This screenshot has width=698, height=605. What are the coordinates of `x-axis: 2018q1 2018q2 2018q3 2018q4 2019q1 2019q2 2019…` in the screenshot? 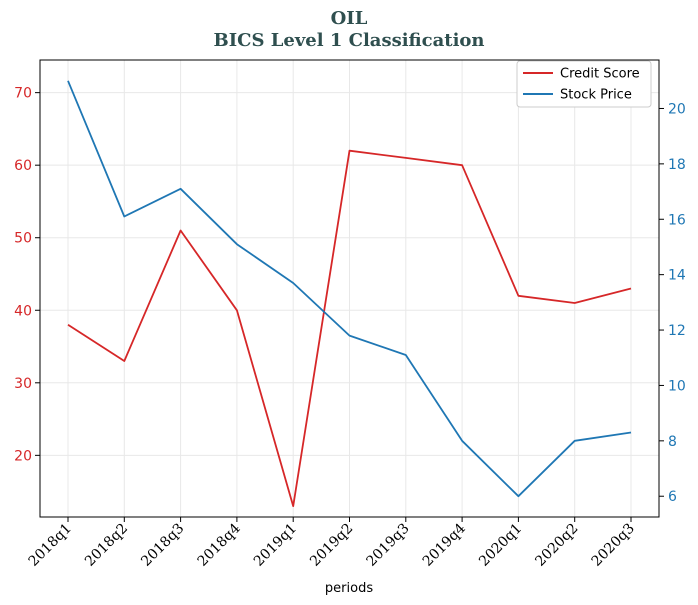 It's located at (332, 543).